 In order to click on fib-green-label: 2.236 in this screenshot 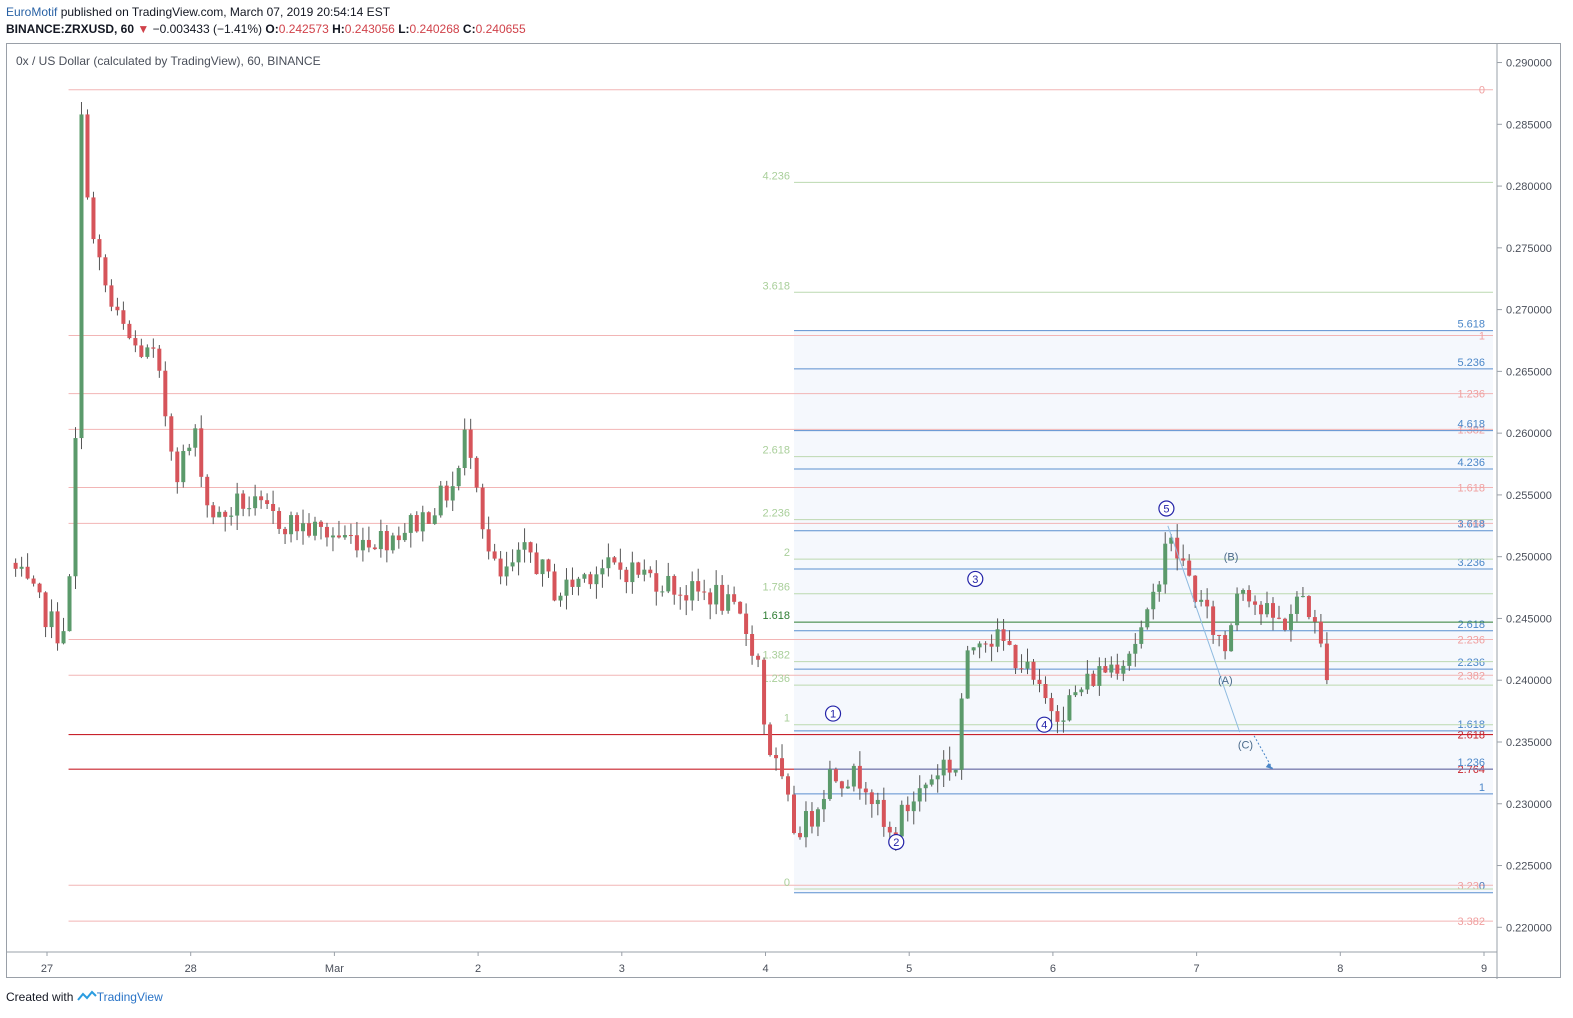, I will do `click(776, 514)`.